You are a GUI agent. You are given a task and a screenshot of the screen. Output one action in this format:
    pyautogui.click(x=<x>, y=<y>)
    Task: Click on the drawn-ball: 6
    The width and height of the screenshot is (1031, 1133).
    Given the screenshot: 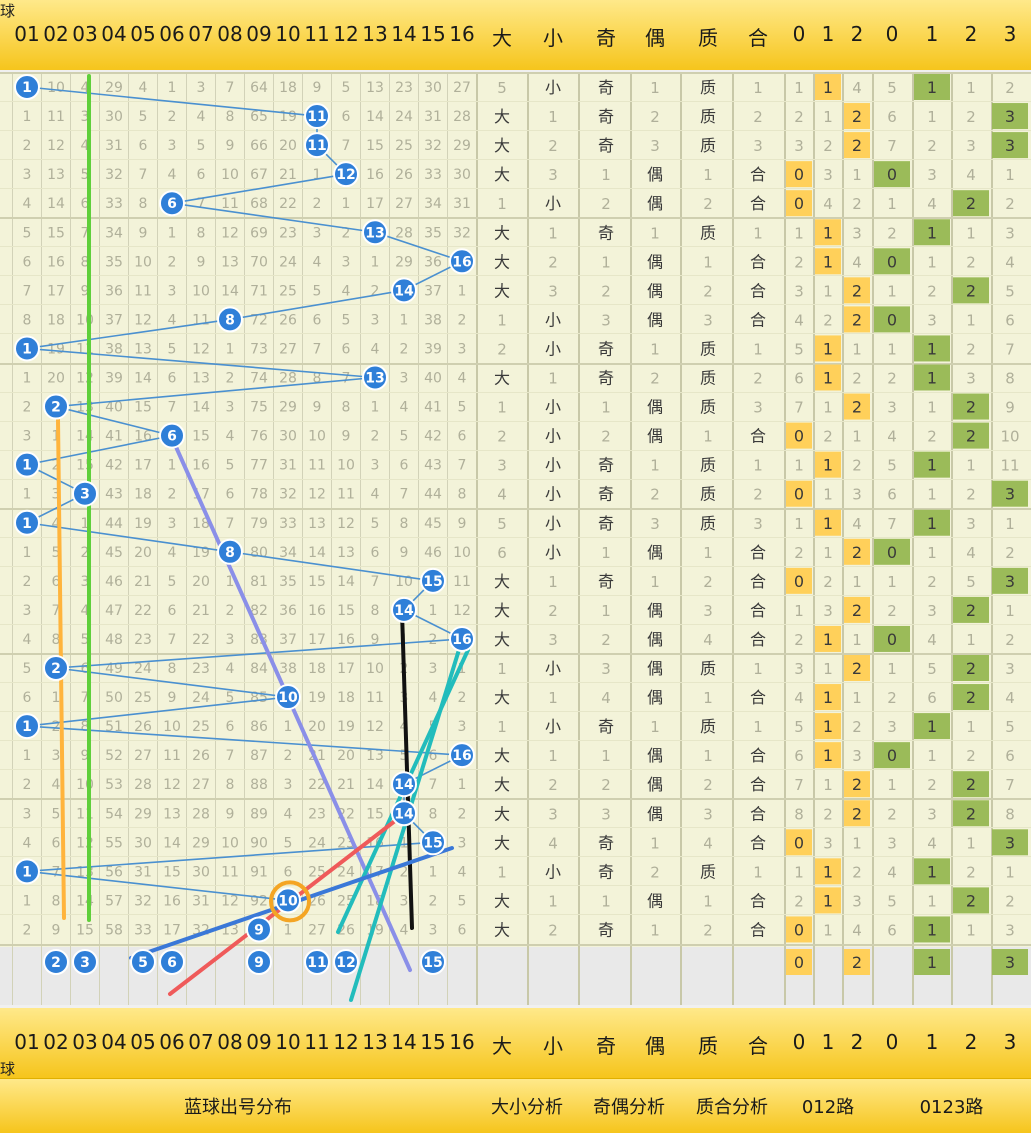 What is the action you would take?
    pyautogui.click(x=172, y=203)
    